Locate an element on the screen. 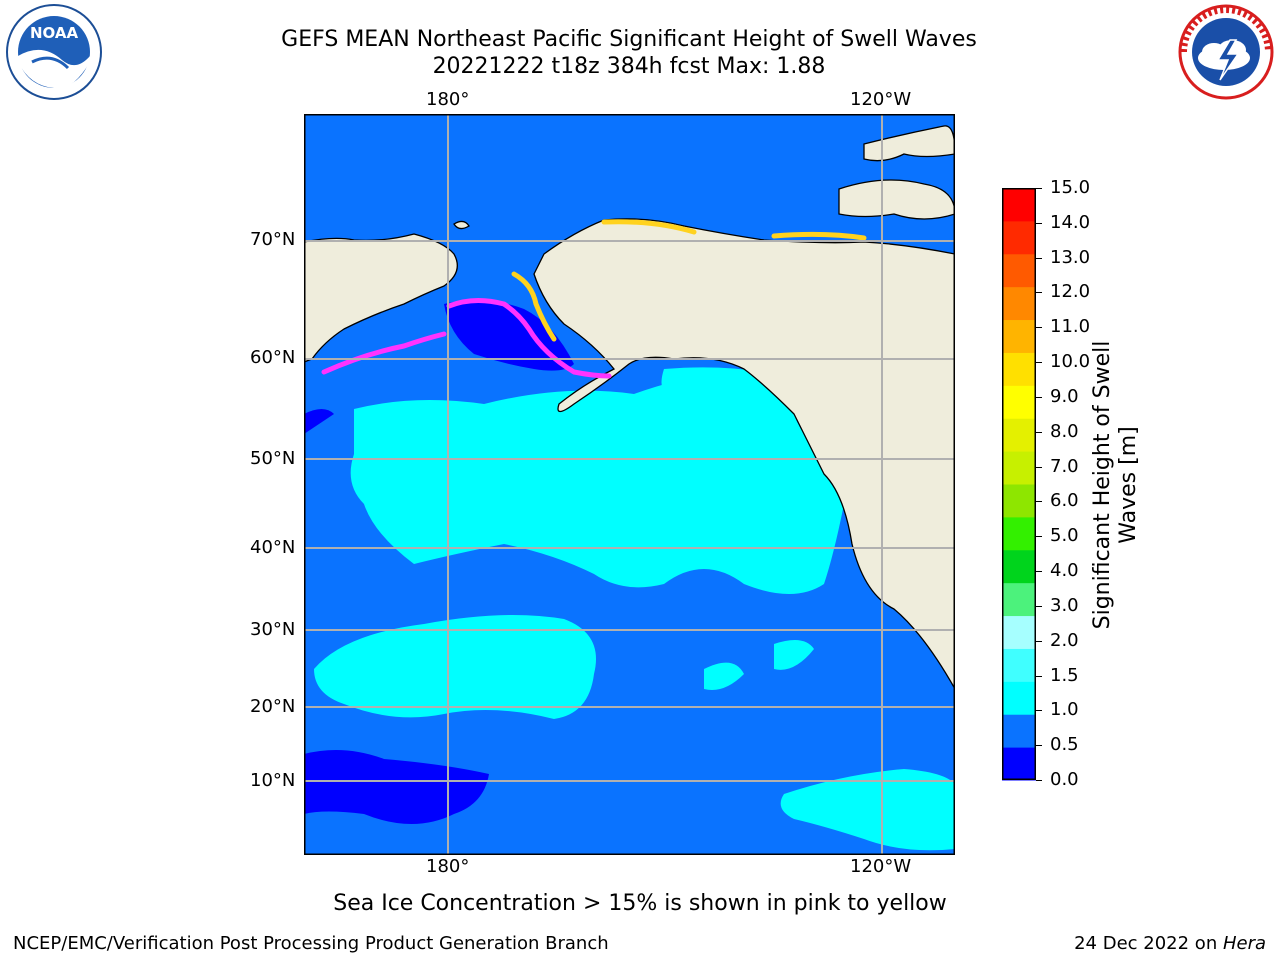 This screenshot has height=960, width=1280. lat-label-60n: 60°N is located at coordinates (273, 357).